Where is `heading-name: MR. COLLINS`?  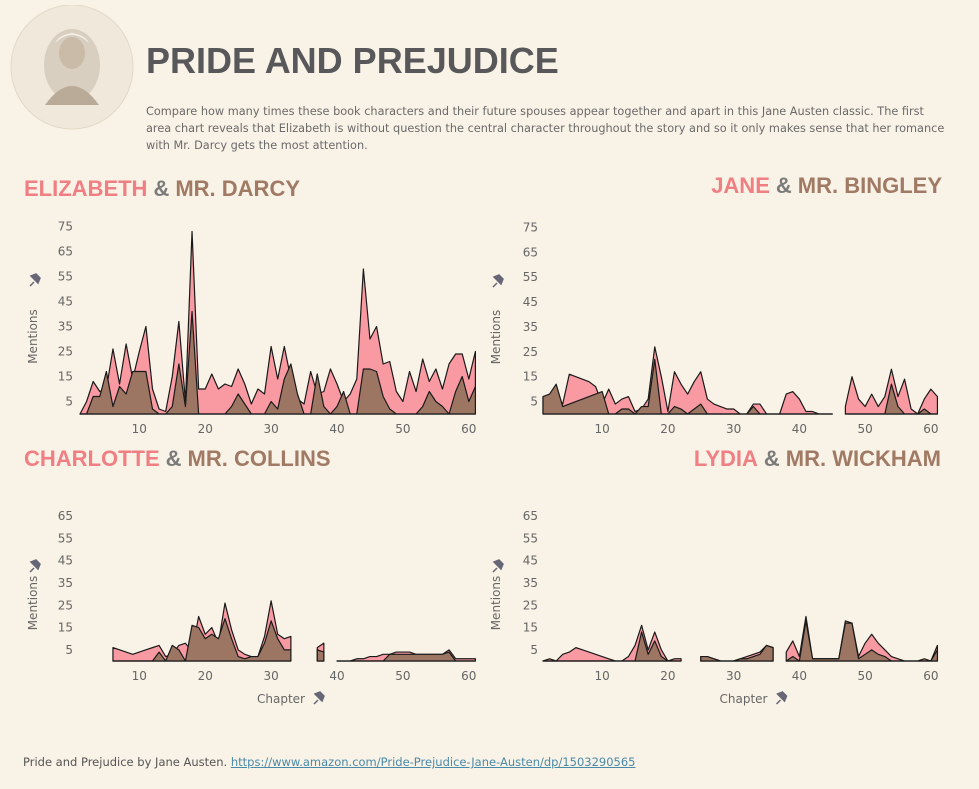
heading-name: MR. COLLINS is located at coordinates (259, 458).